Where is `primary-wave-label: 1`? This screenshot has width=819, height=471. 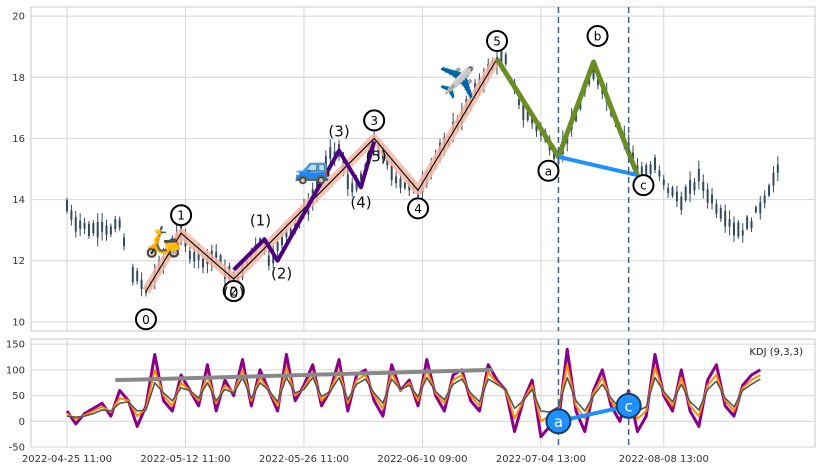
primary-wave-label: 1 is located at coordinates (181, 216).